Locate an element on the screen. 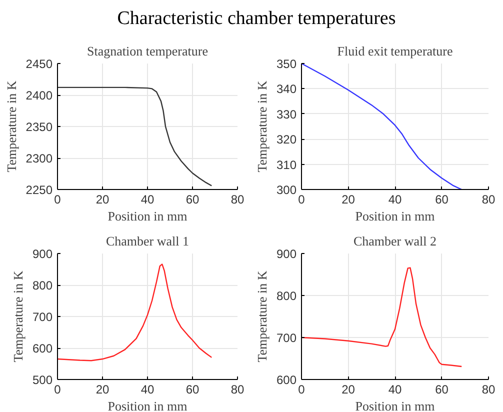 This screenshot has width=503, height=412. y-tick-label: 320 is located at coordinates (286, 139).